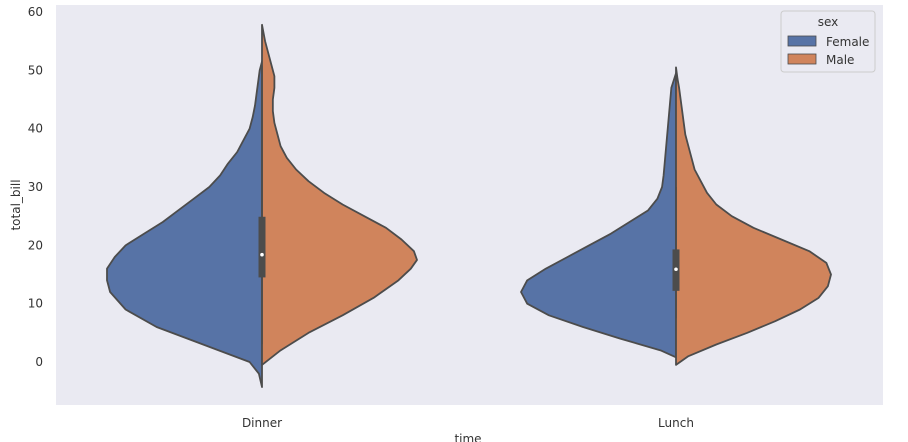 The image size is (908, 442). I want to click on legend-label-male: Male, so click(840, 60).